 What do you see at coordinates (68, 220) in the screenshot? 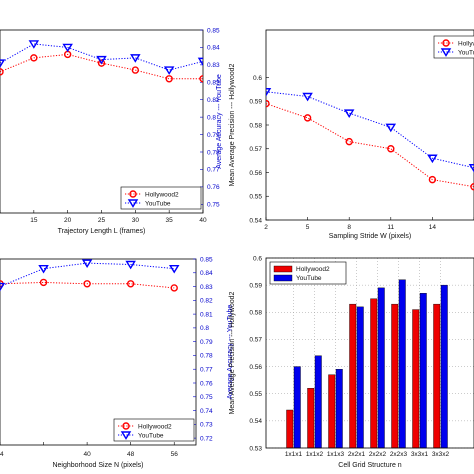
I see `x-tick-label: 20` at bounding box center [68, 220].